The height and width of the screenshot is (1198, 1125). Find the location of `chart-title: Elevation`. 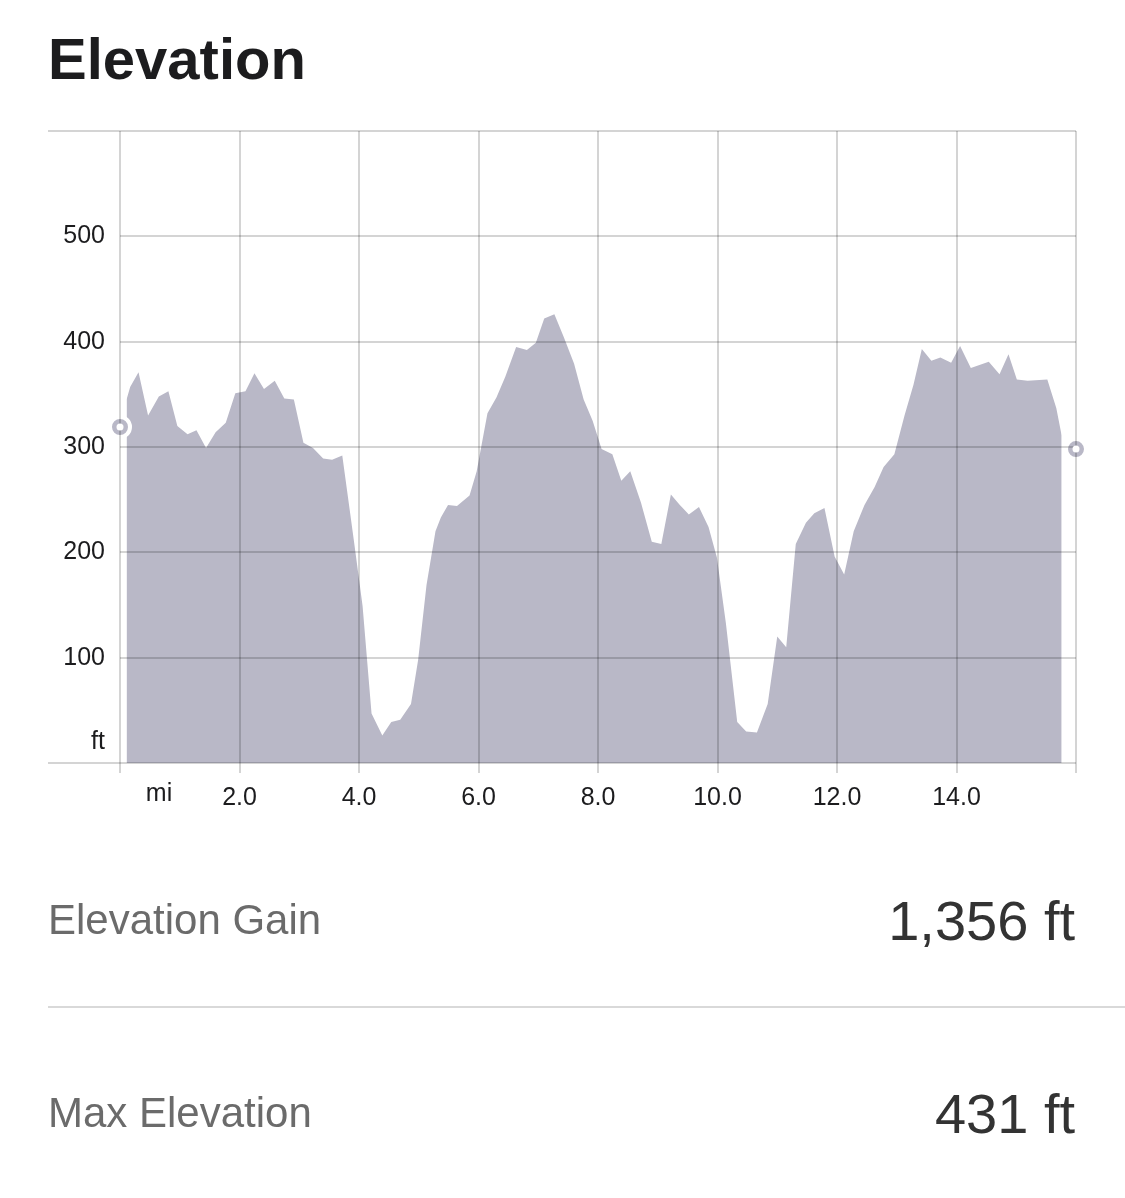

chart-title: Elevation is located at coordinates (177, 59).